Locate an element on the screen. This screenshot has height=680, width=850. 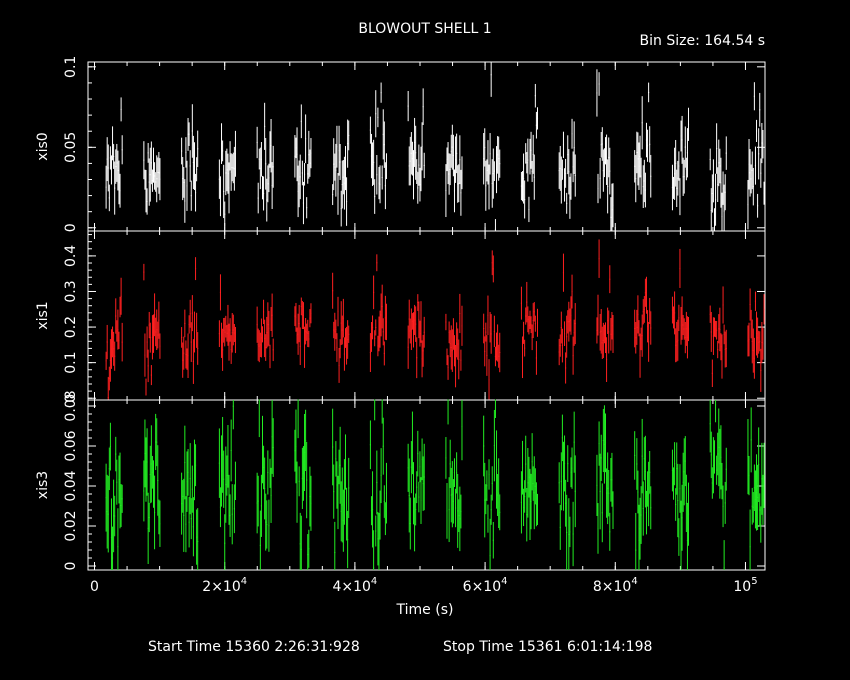
y-tick-label: 0.2 is located at coordinates (71, 327).